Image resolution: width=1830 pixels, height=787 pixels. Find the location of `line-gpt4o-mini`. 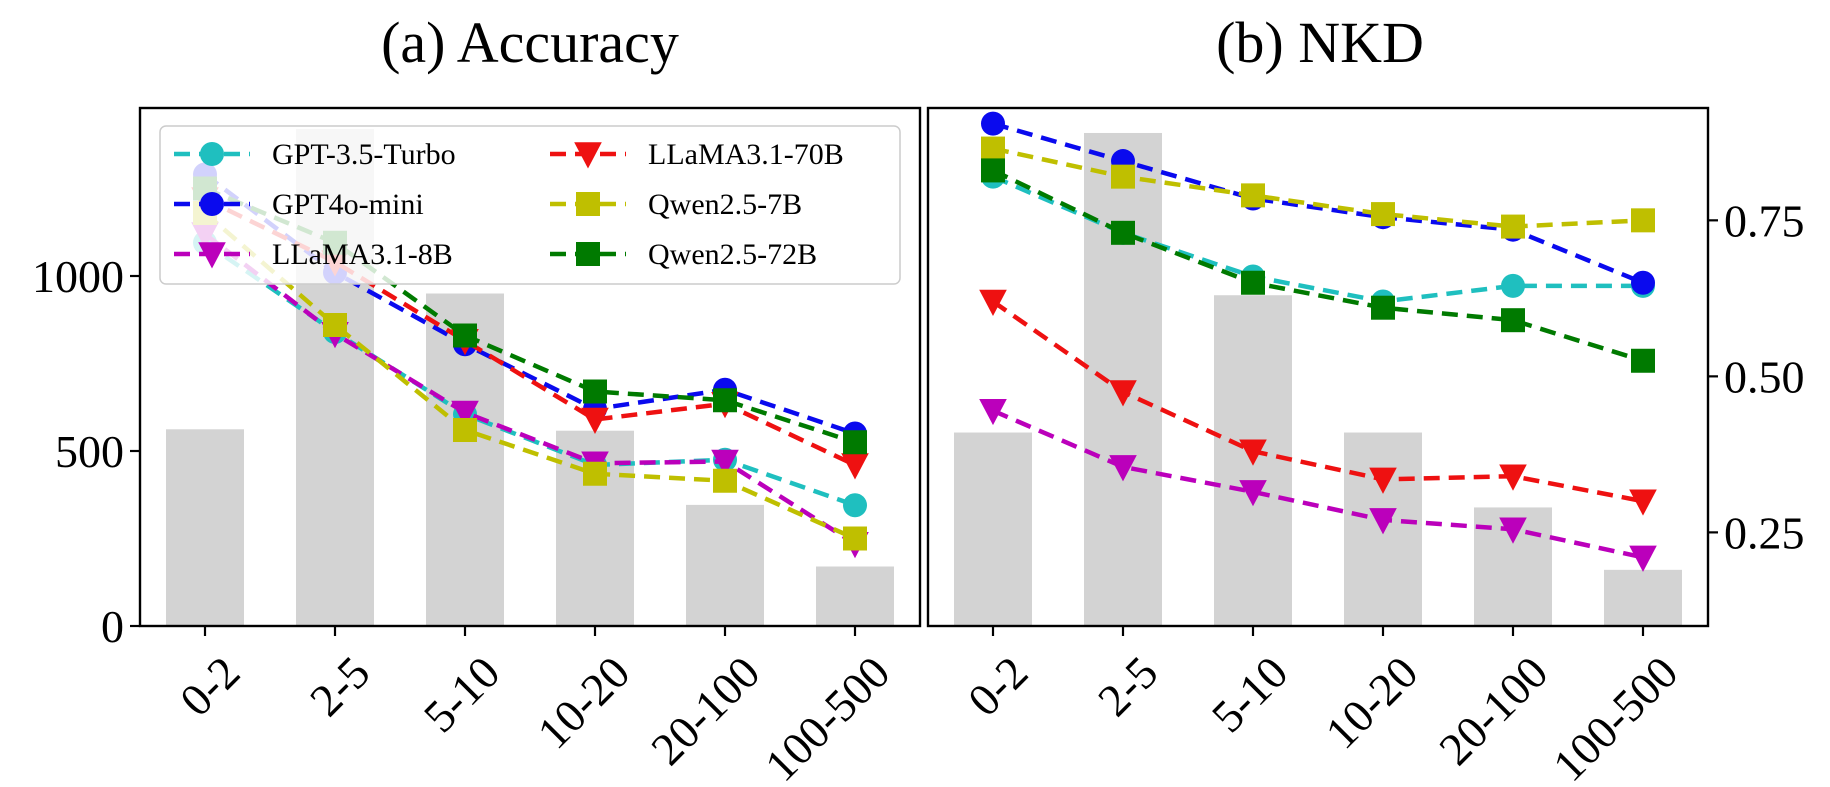

line-gpt4o-mini is located at coordinates (1318, 203).